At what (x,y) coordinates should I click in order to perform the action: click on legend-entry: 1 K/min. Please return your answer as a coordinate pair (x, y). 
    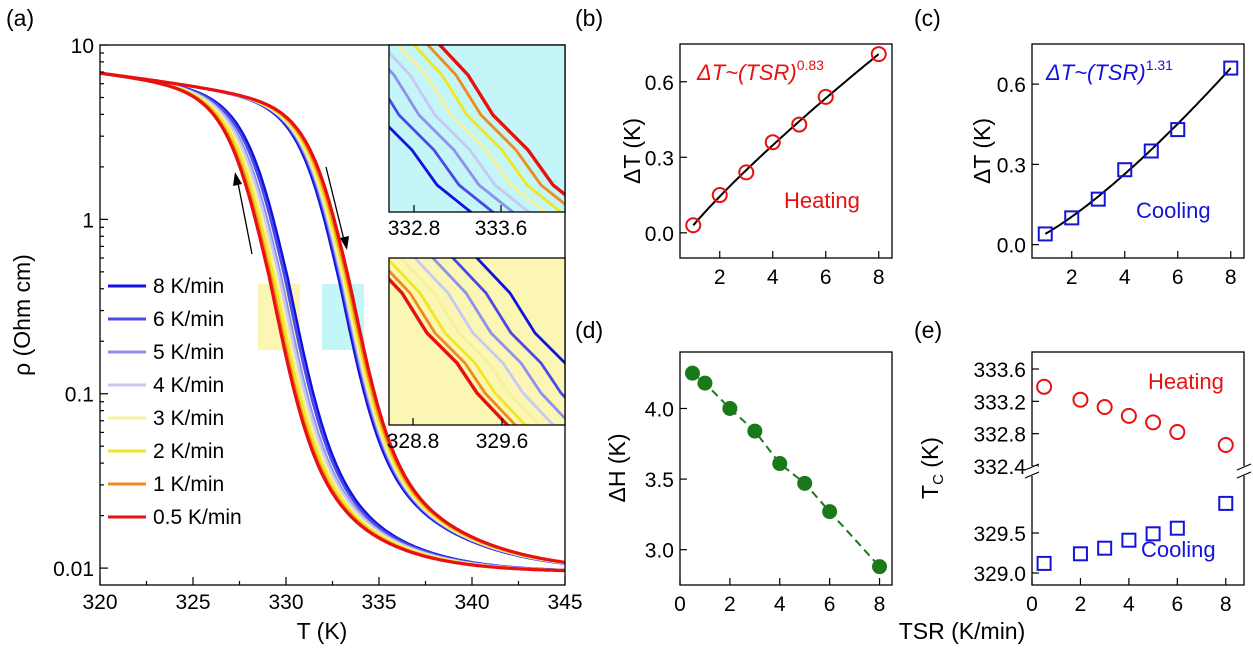
    Looking at the image, I should click on (188, 484).